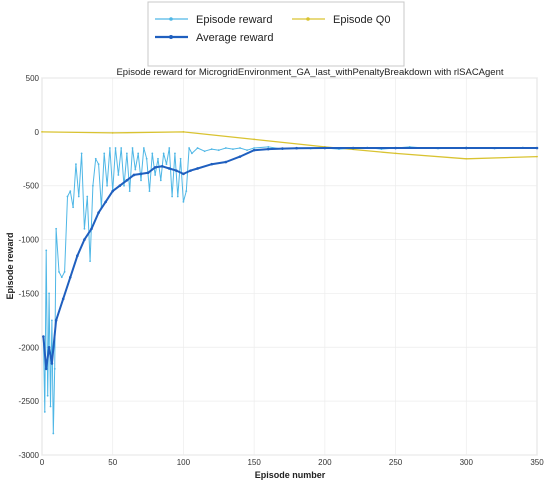 Image resolution: width=550 pixels, height=487 pixels. What do you see at coordinates (292, 462) in the screenshot?
I see `x-axis-ticks: 0 50 100 150 200 250 300 350` at bounding box center [292, 462].